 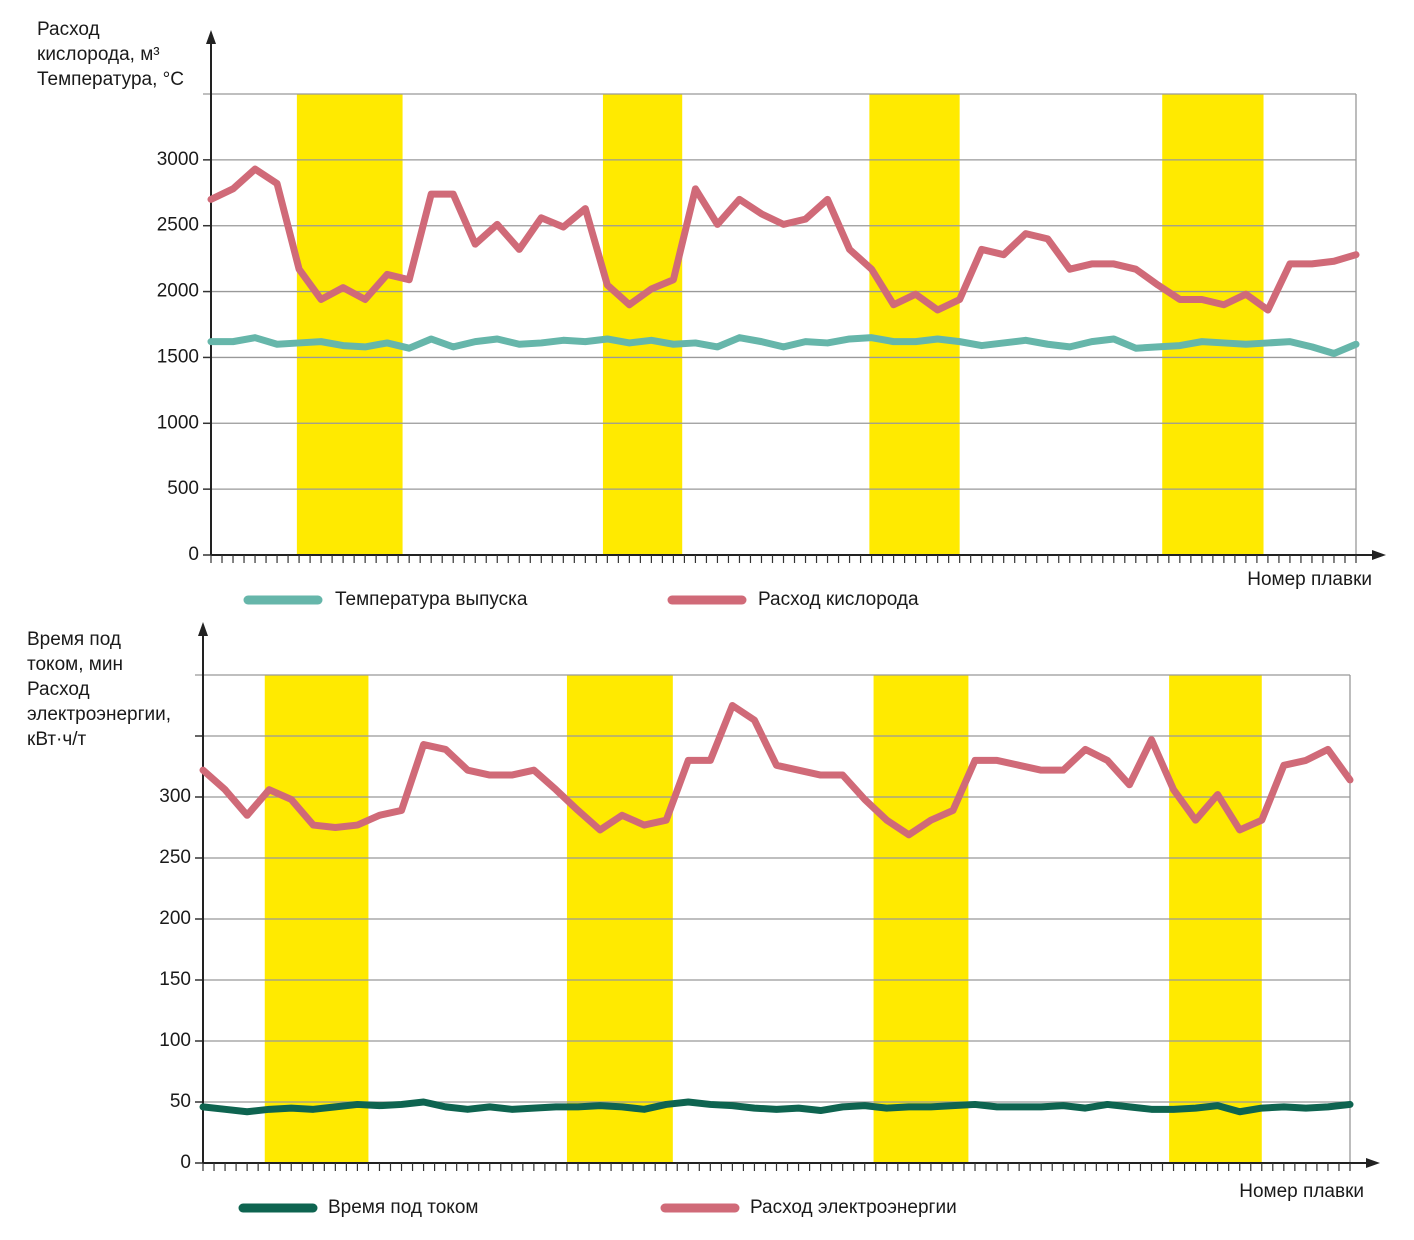 What do you see at coordinates (431, 599) in the screenshot?
I see `legend-label: Температура выпуска` at bounding box center [431, 599].